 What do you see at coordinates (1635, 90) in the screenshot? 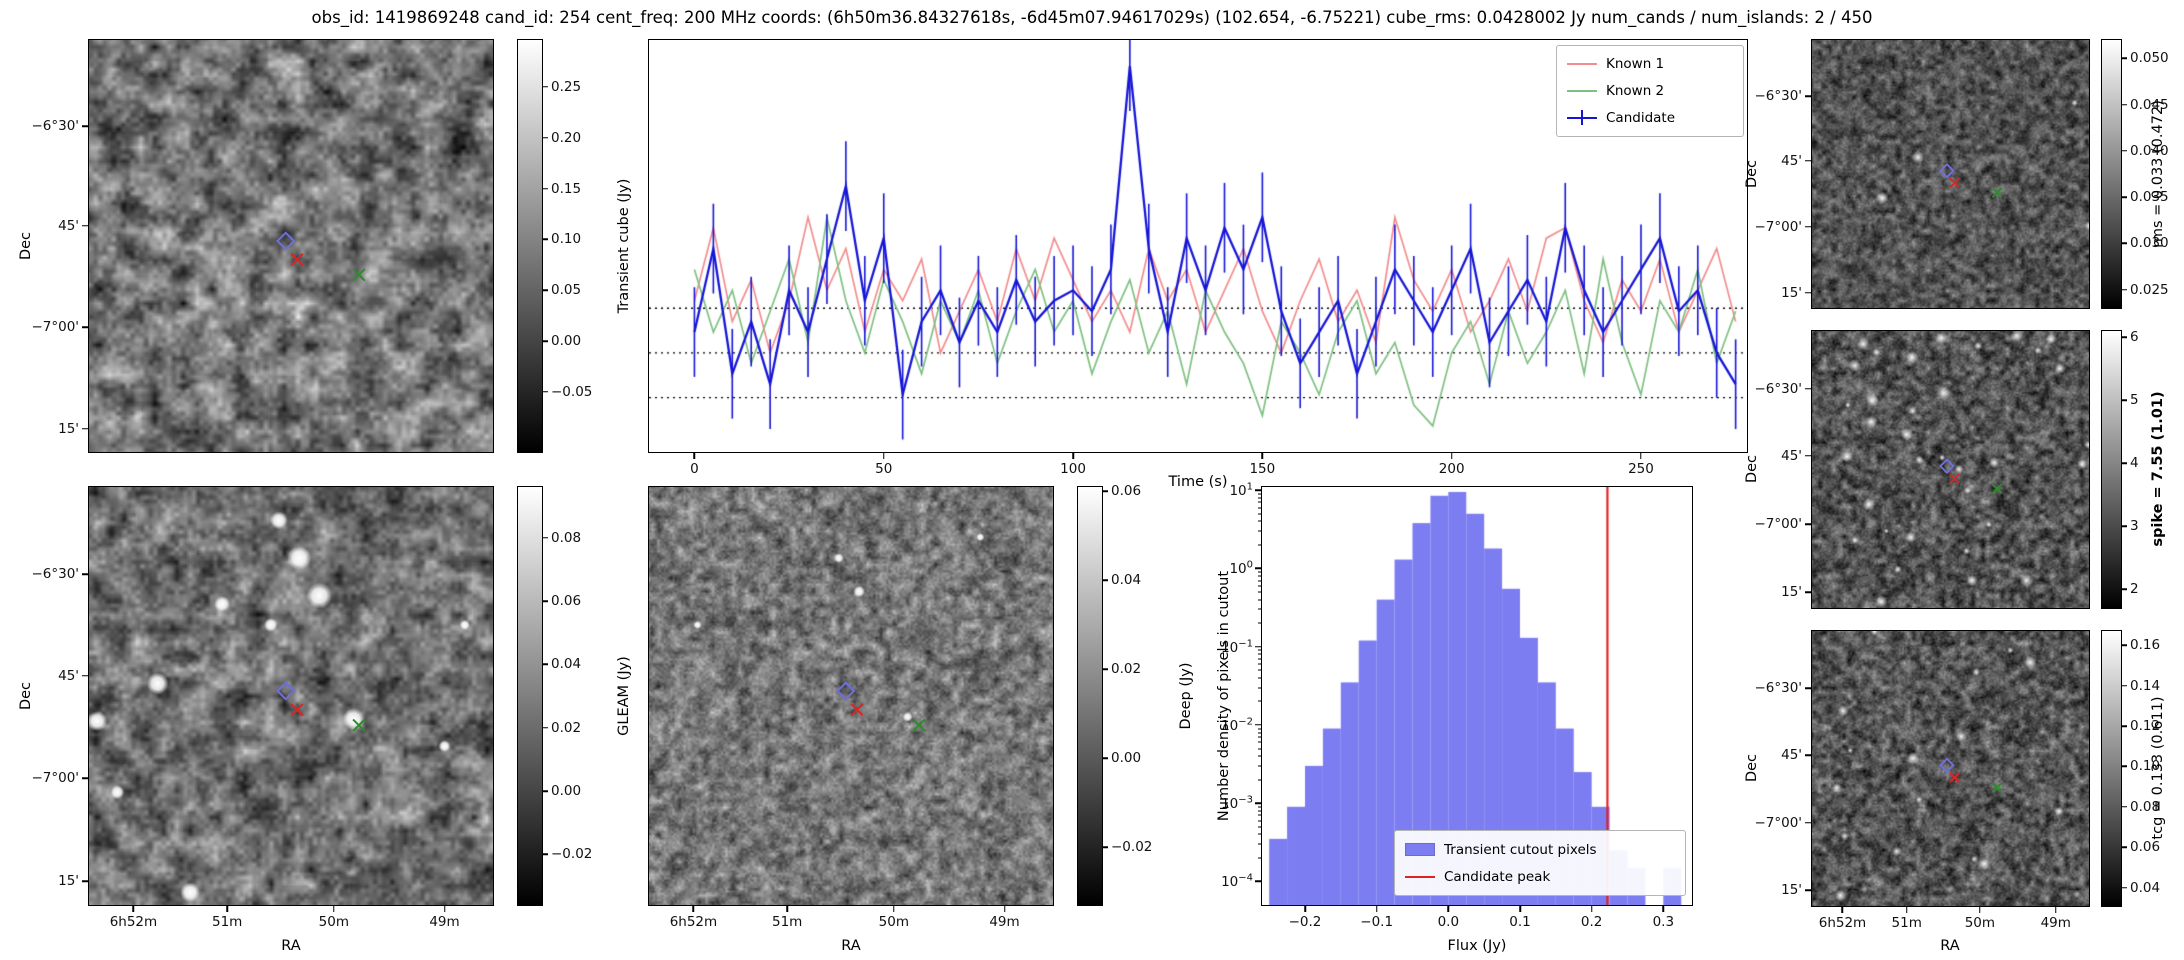
I see `legend-label-known2: Known 2` at bounding box center [1635, 90].